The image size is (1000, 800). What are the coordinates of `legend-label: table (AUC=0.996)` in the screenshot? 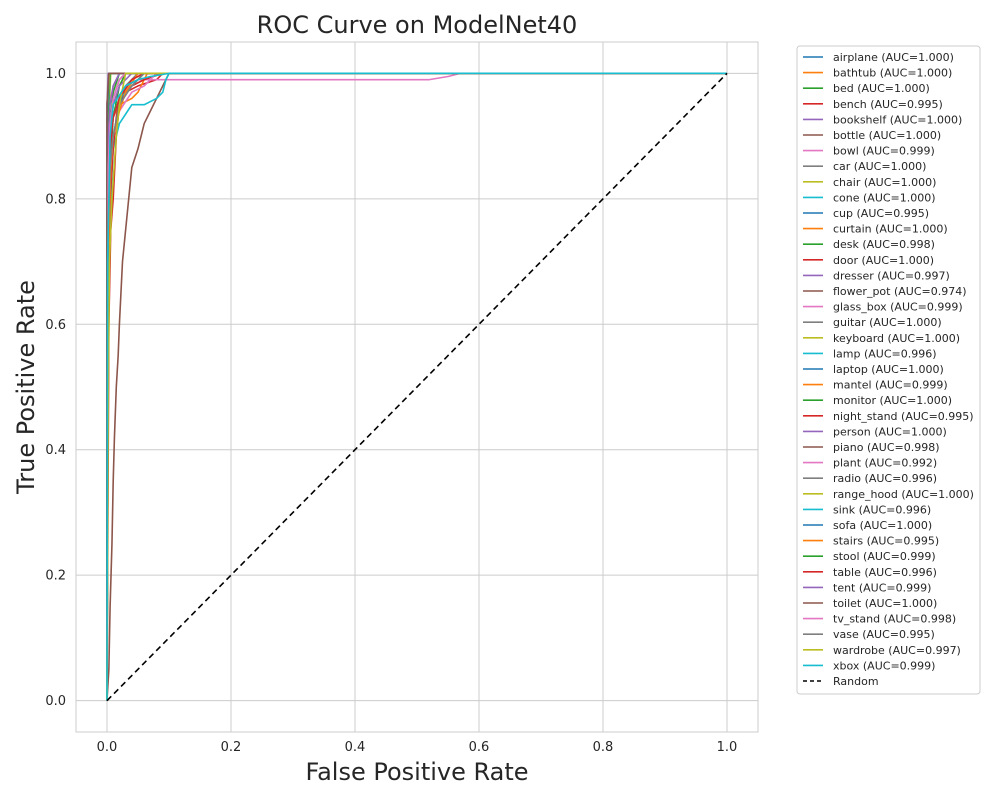 It's located at (885, 572).